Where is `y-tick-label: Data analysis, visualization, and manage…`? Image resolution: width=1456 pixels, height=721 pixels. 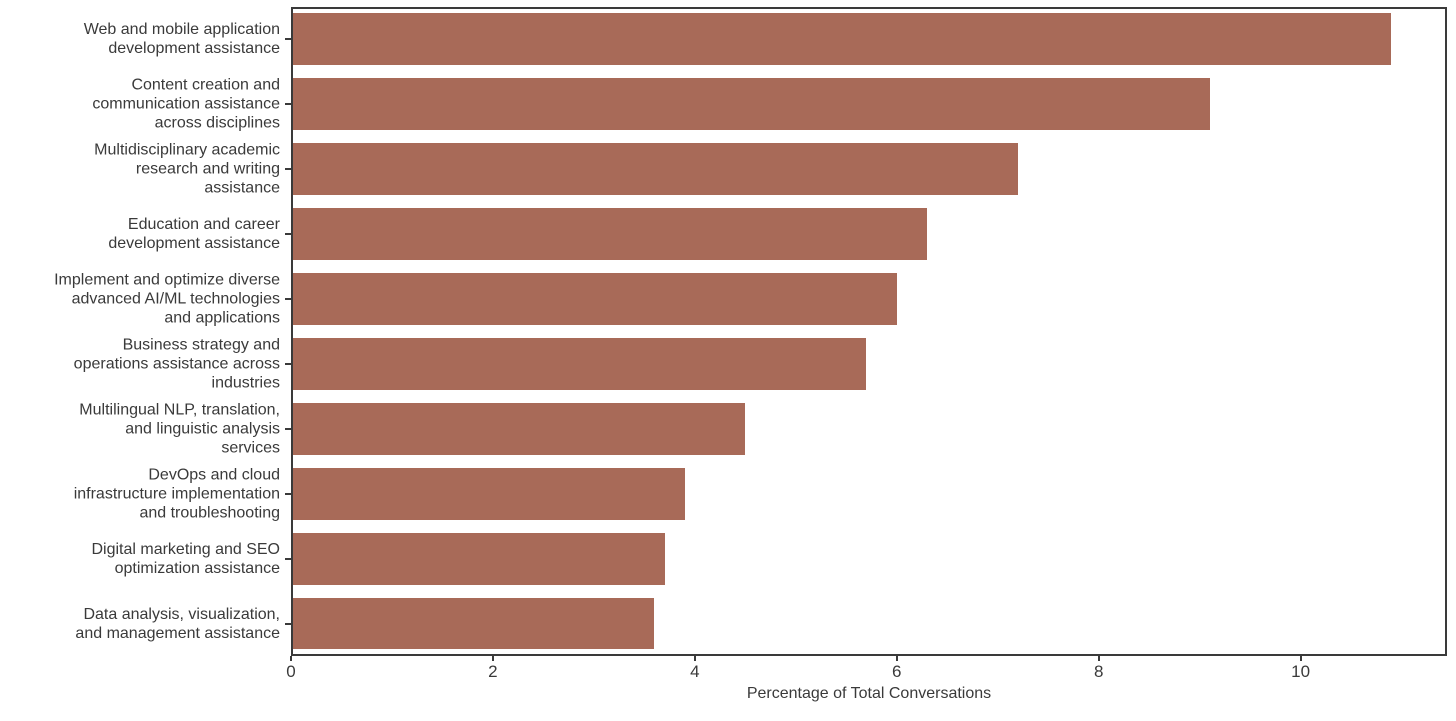 y-tick-label: Data analysis, visualization, and manage… is located at coordinates (177, 623).